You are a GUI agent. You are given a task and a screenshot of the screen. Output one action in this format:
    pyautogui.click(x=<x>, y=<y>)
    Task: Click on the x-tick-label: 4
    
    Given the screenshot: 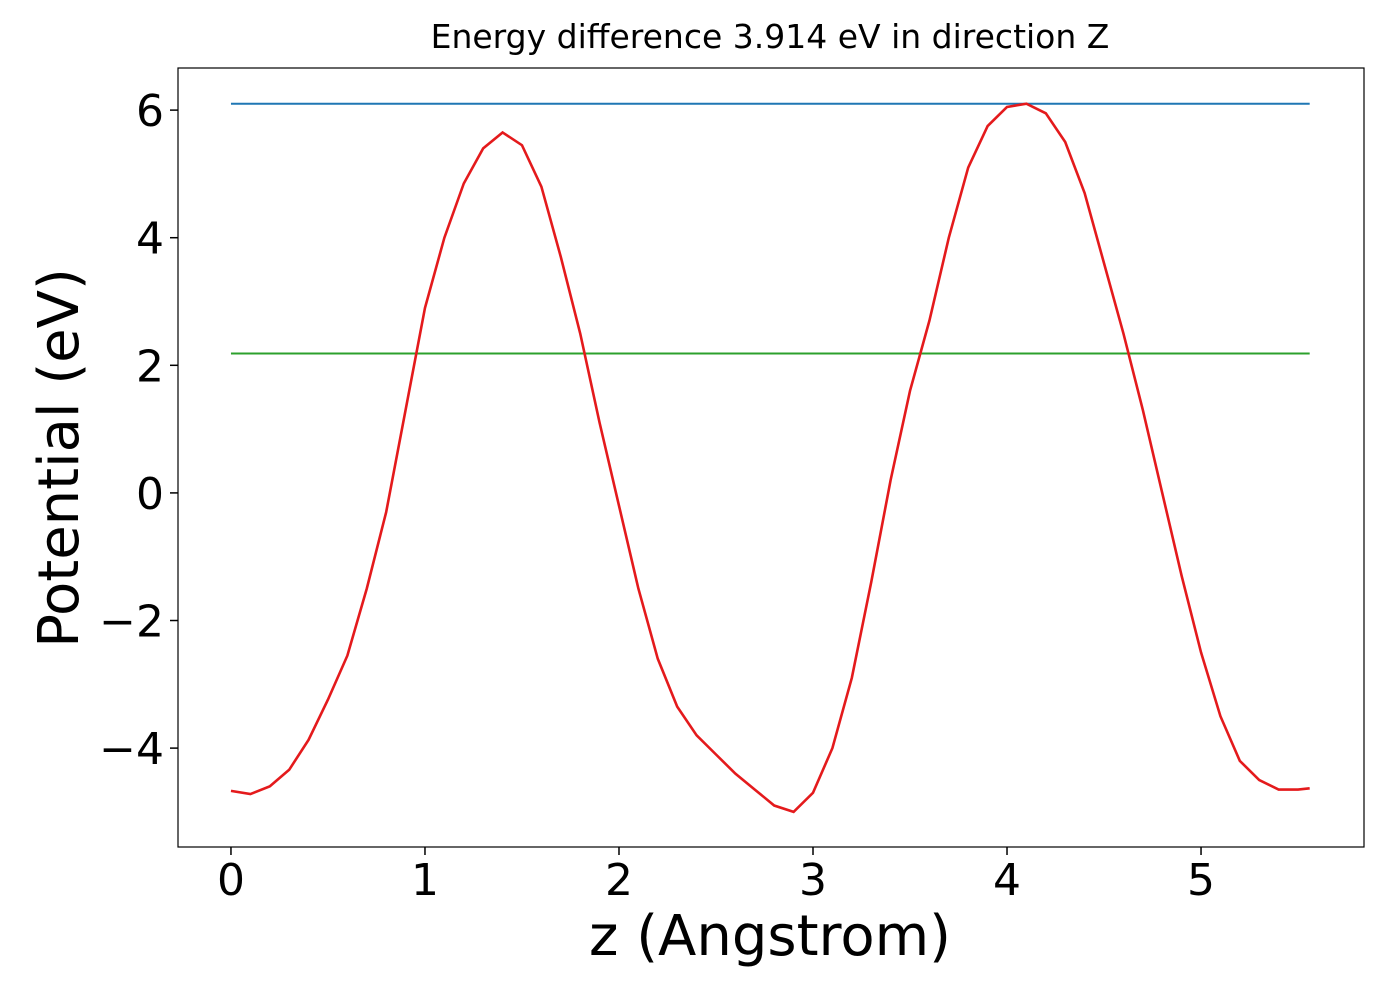 What is the action you would take?
    pyautogui.click(x=1007, y=880)
    